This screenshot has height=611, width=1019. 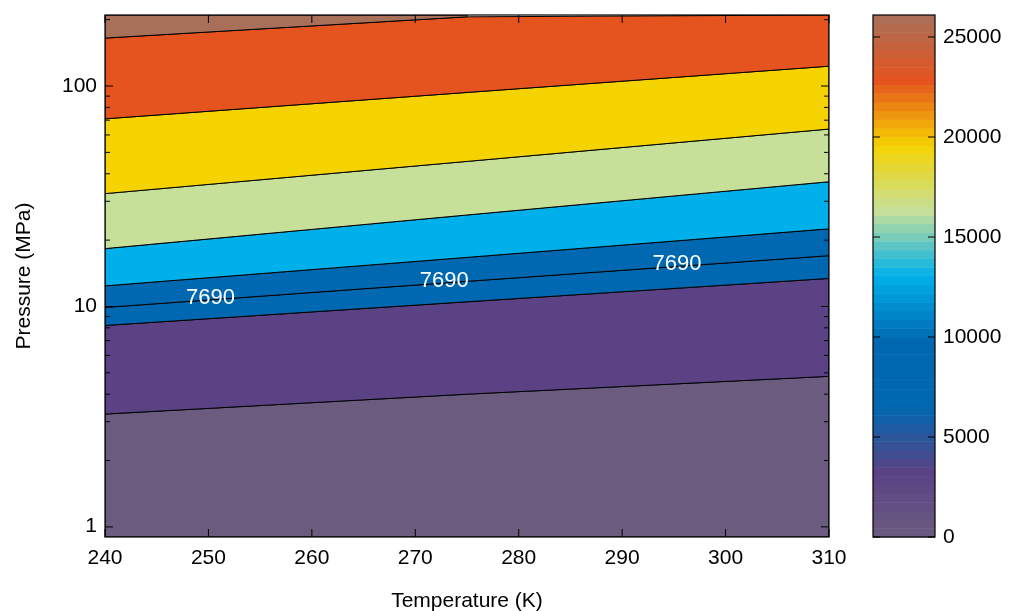 What do you see at coordinates (972, 235) in the screenshot?
I see `color-bar-label: 15000` at bounding box center [972, 235].